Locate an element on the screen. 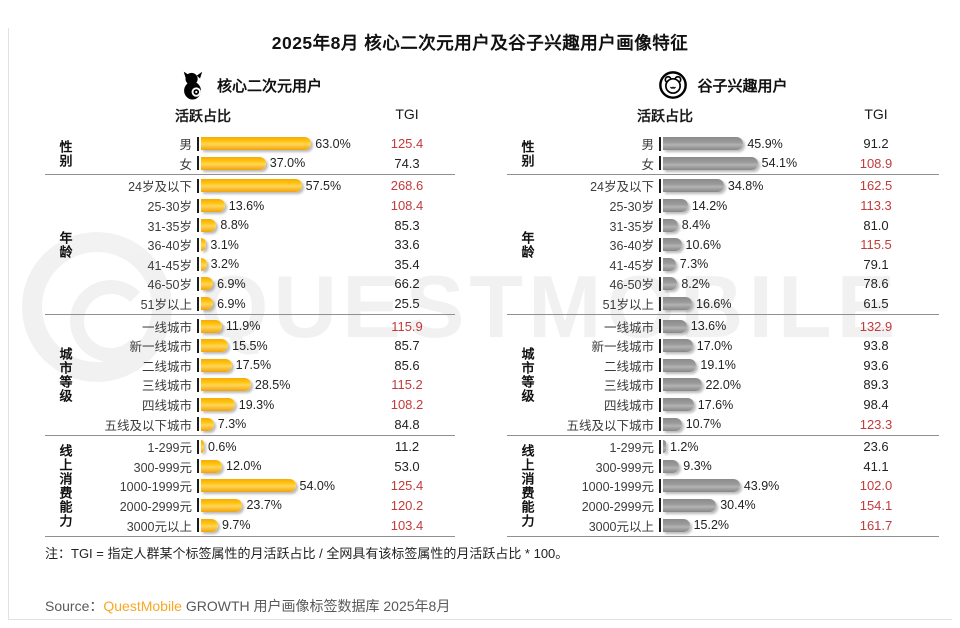  bar-row: 51岁以上 6.9% 25.5 is located at coordinates (270, 304).